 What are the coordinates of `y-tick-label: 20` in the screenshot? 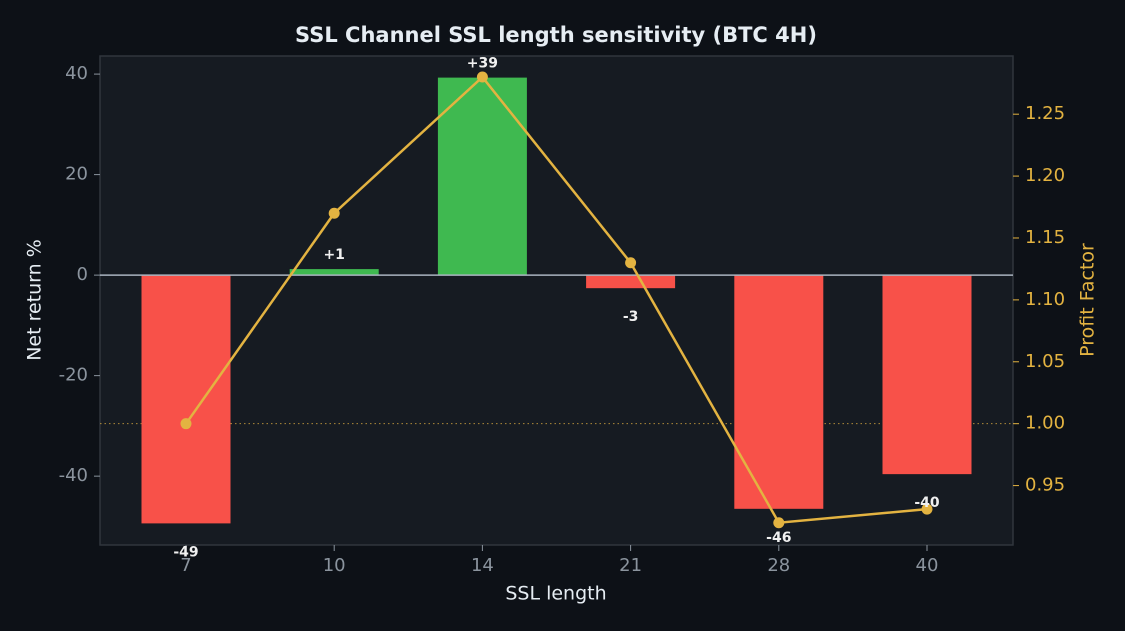 It's located at (76, 174).